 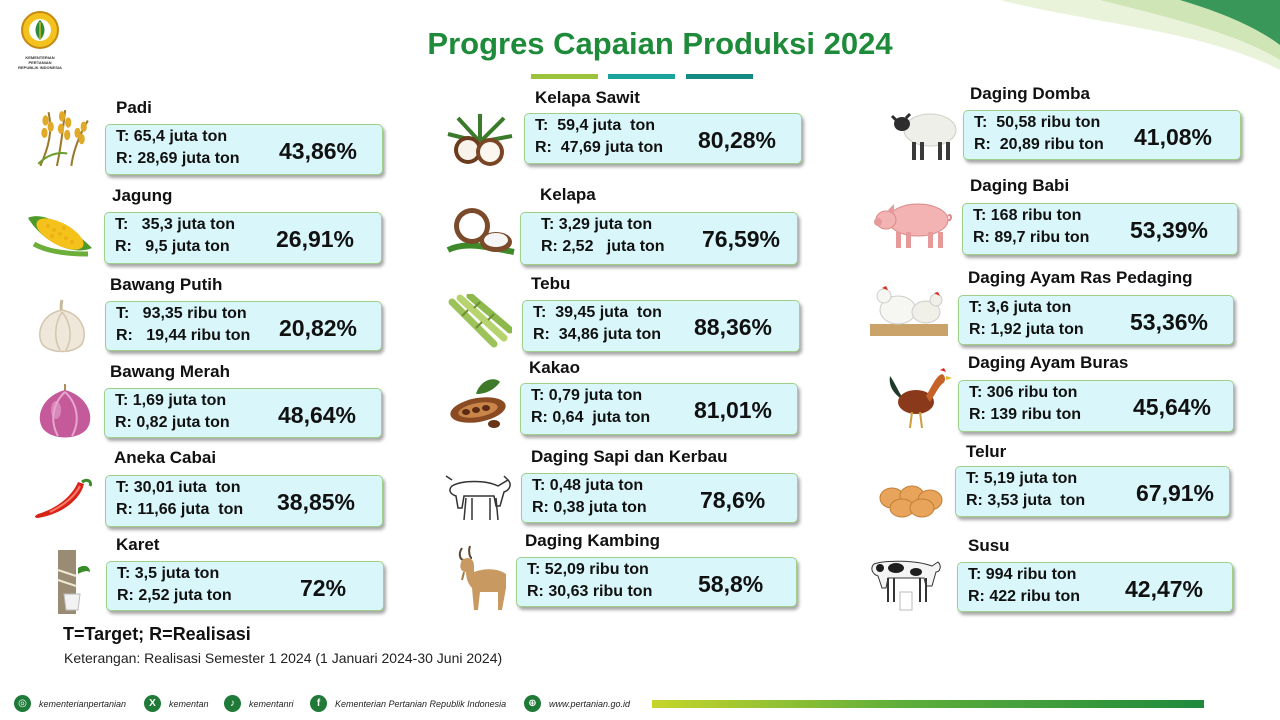 What do you see at coordinates (1020, 185) in the screenshot?
I see `label-daging-babi: Daging Babi` at bounding box center [1020, 185].